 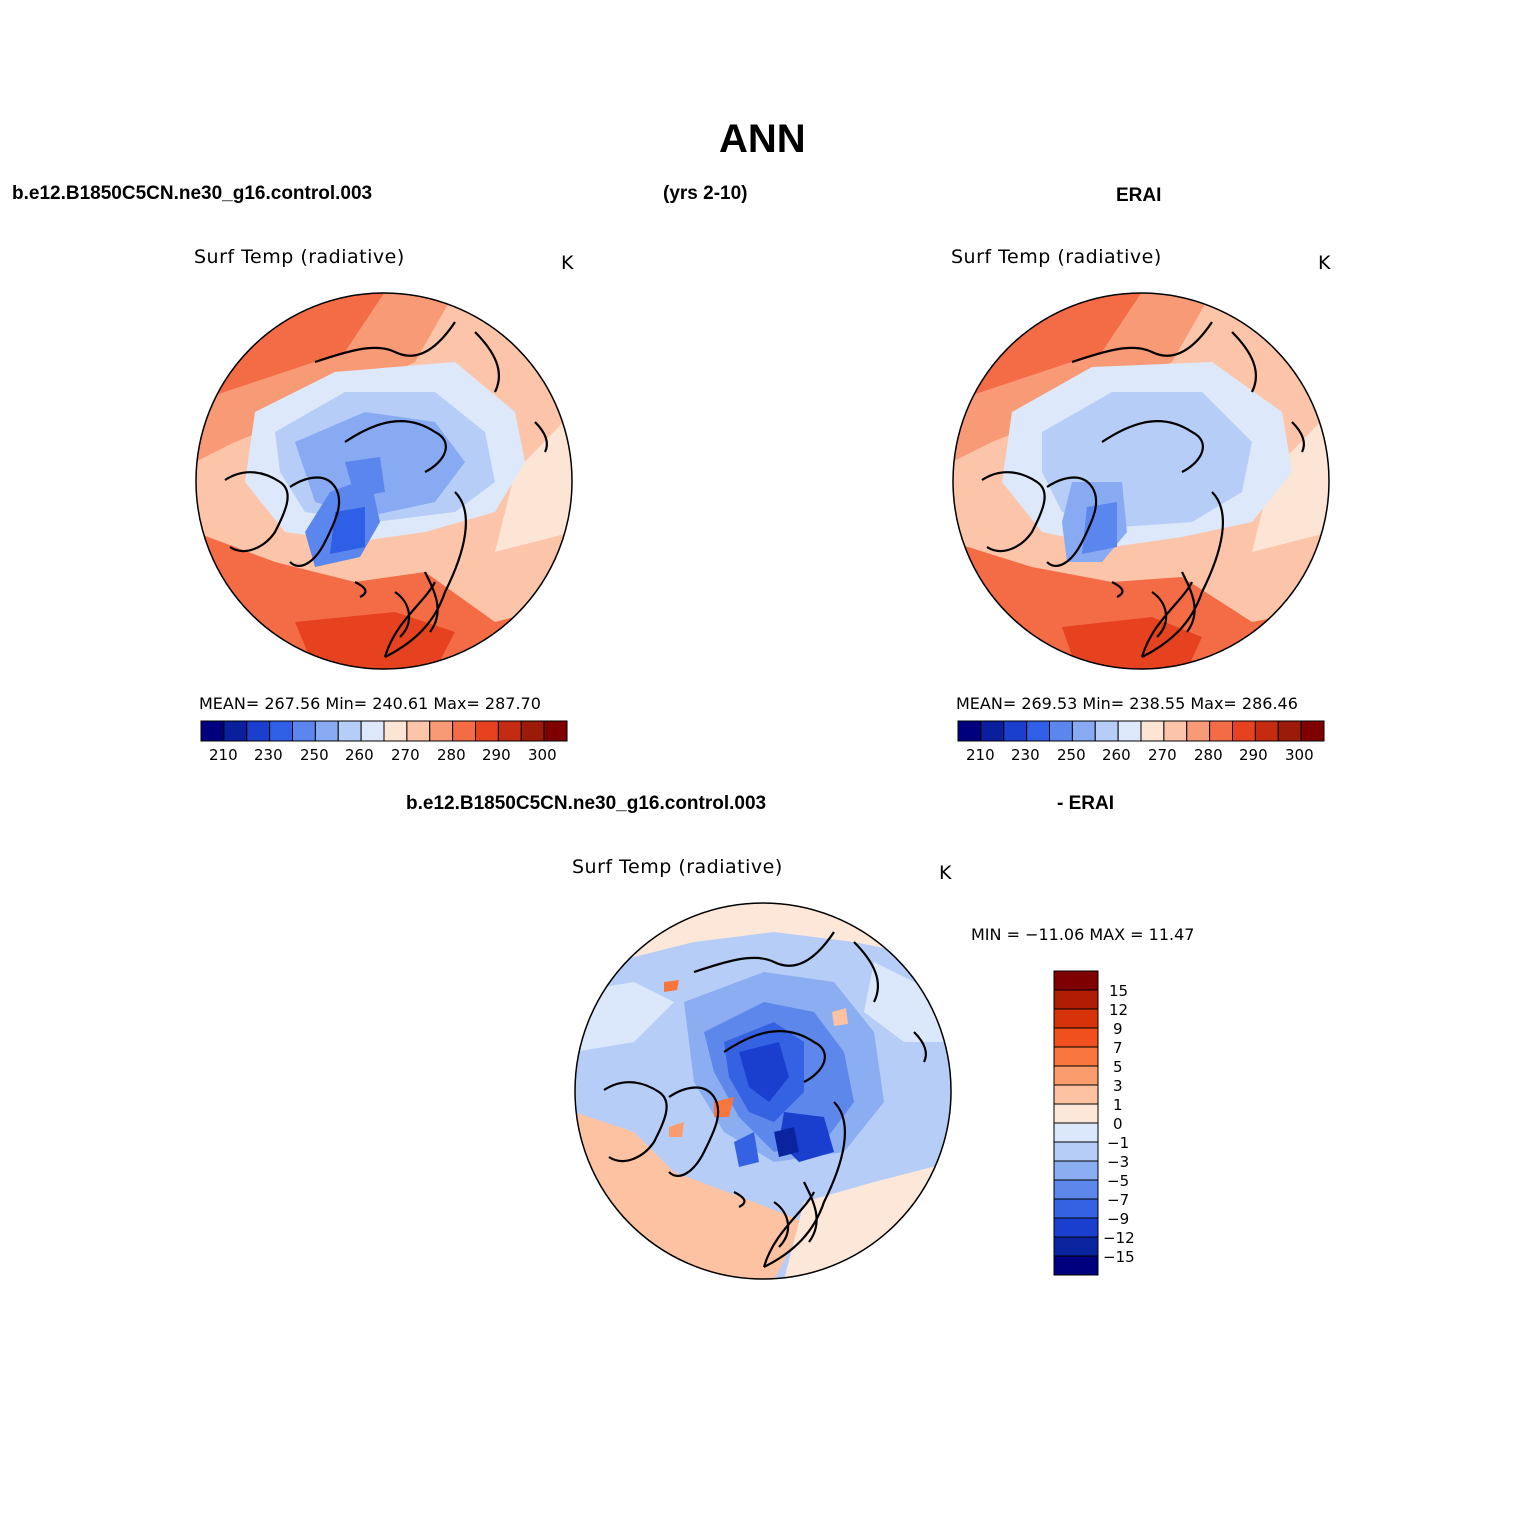 I want to click on diff-tick: −9, so click(x=1118, y=1219).